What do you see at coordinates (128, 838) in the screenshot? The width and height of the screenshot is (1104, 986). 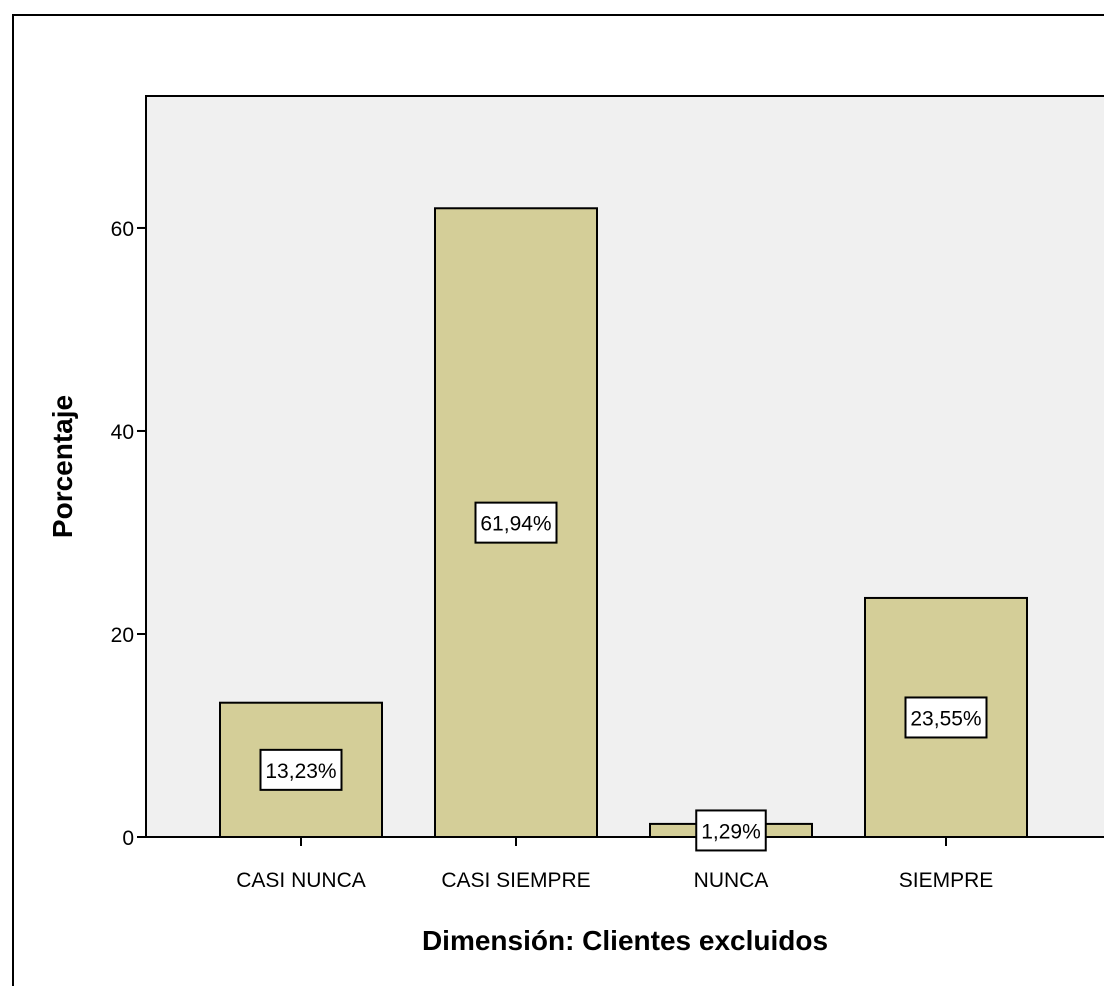 I see `y-tick-label: 0` at bounding box center [128, 838].